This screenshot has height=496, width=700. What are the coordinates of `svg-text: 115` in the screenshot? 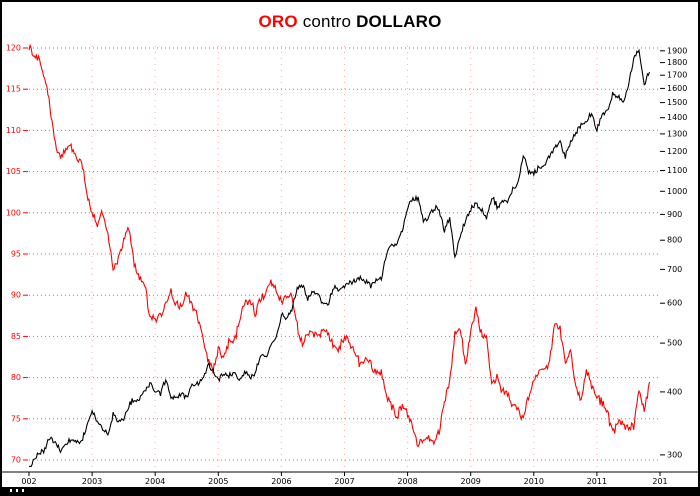 It's located at (13, 89).